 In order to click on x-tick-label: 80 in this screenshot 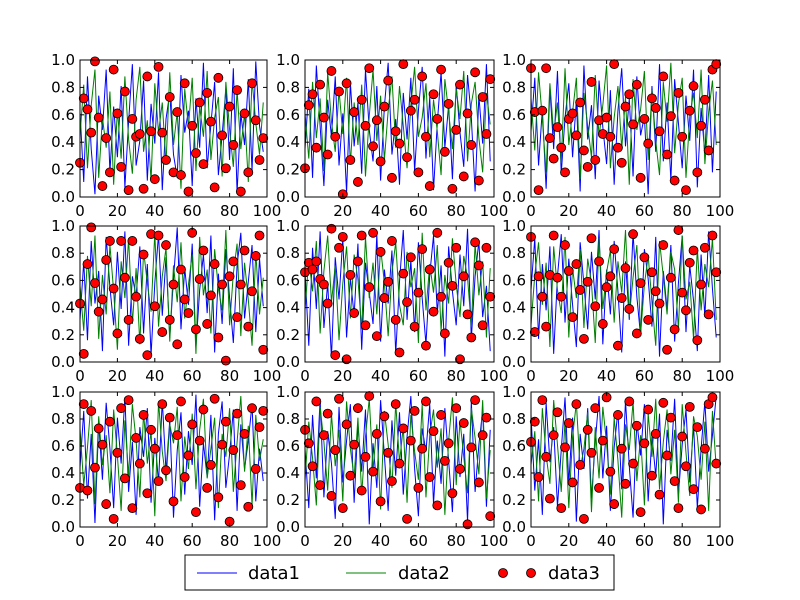, I will do `click(229, 376)`.